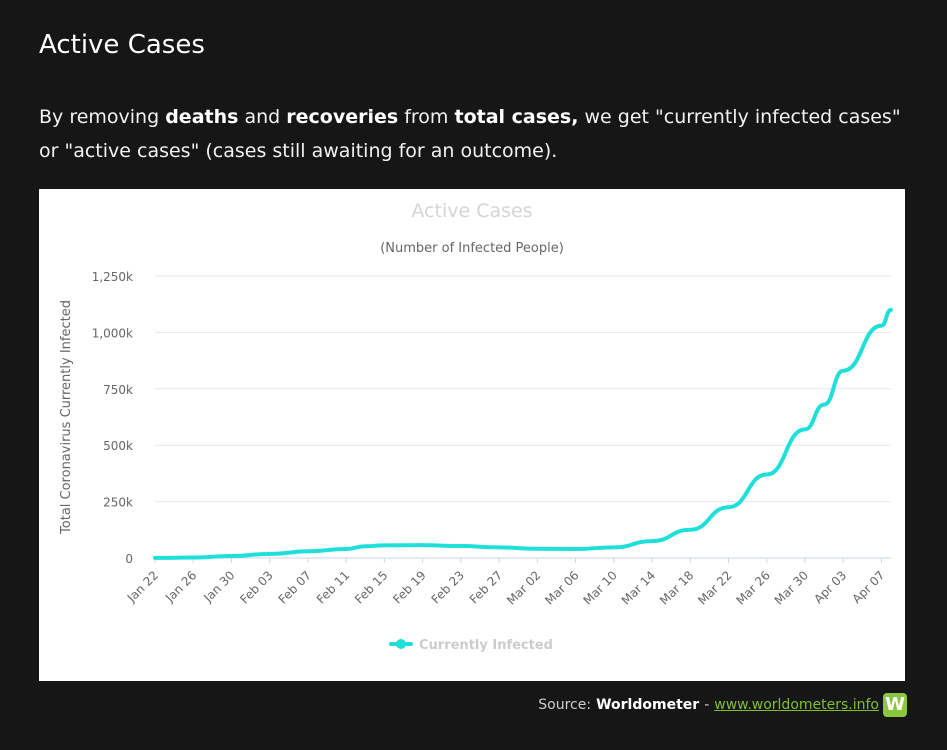 The height and width of the screenshot is (750, 947). What do you see at coordinates (112, 277) in the screenshot?
I see `y-tick-label: 1,250k` at bounding box center [112, 277].